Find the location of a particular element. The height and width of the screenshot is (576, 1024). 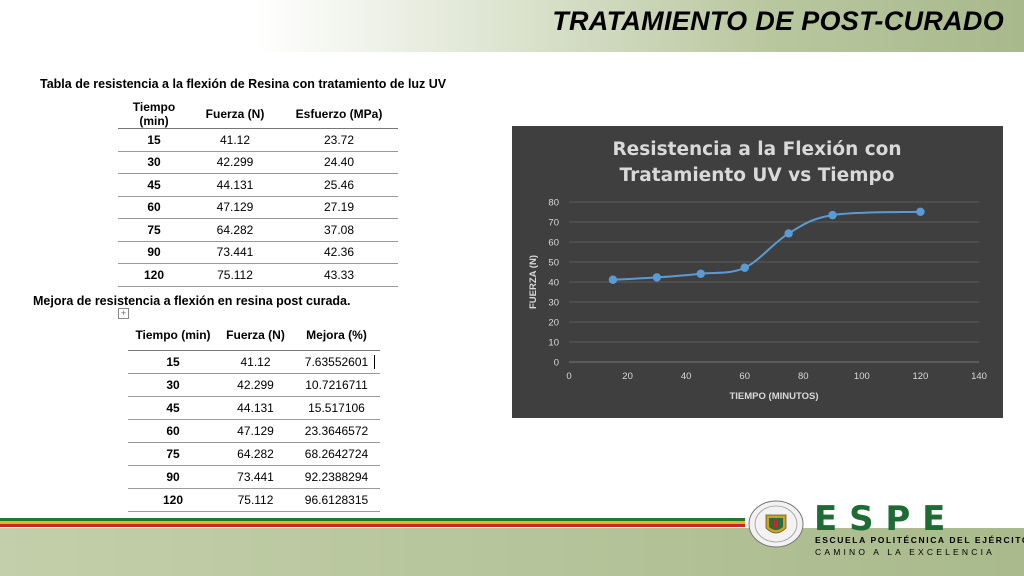

table2-cell: 60 is located at coordinates (173, 431).